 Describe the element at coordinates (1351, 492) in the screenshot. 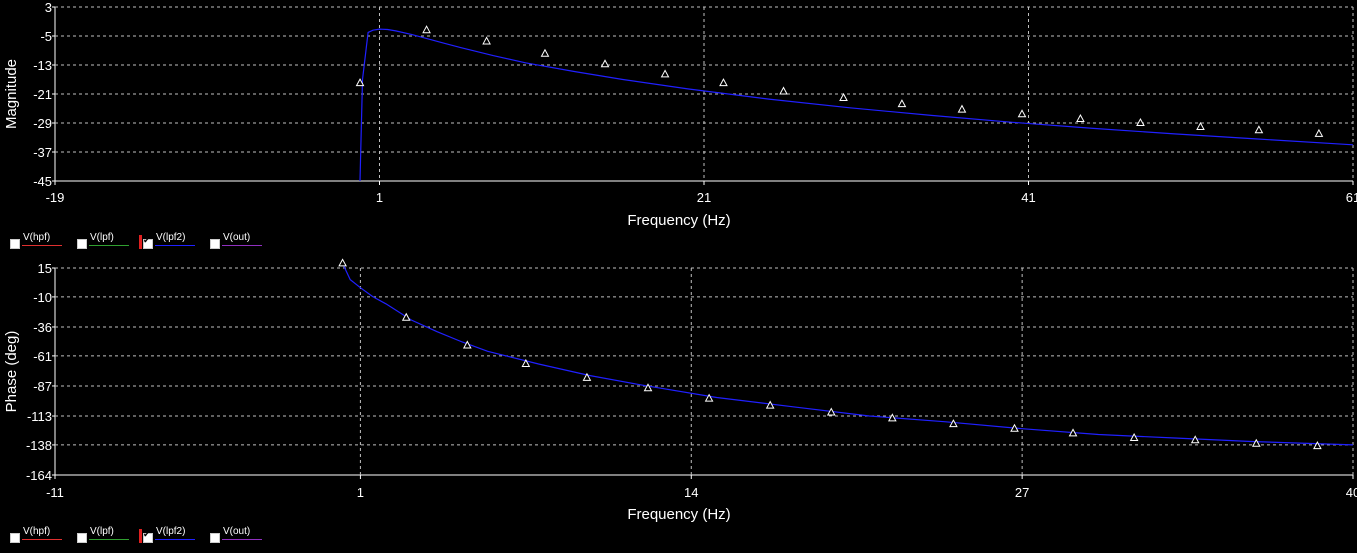

I see `phase-x-tick-label: 40` at that location.